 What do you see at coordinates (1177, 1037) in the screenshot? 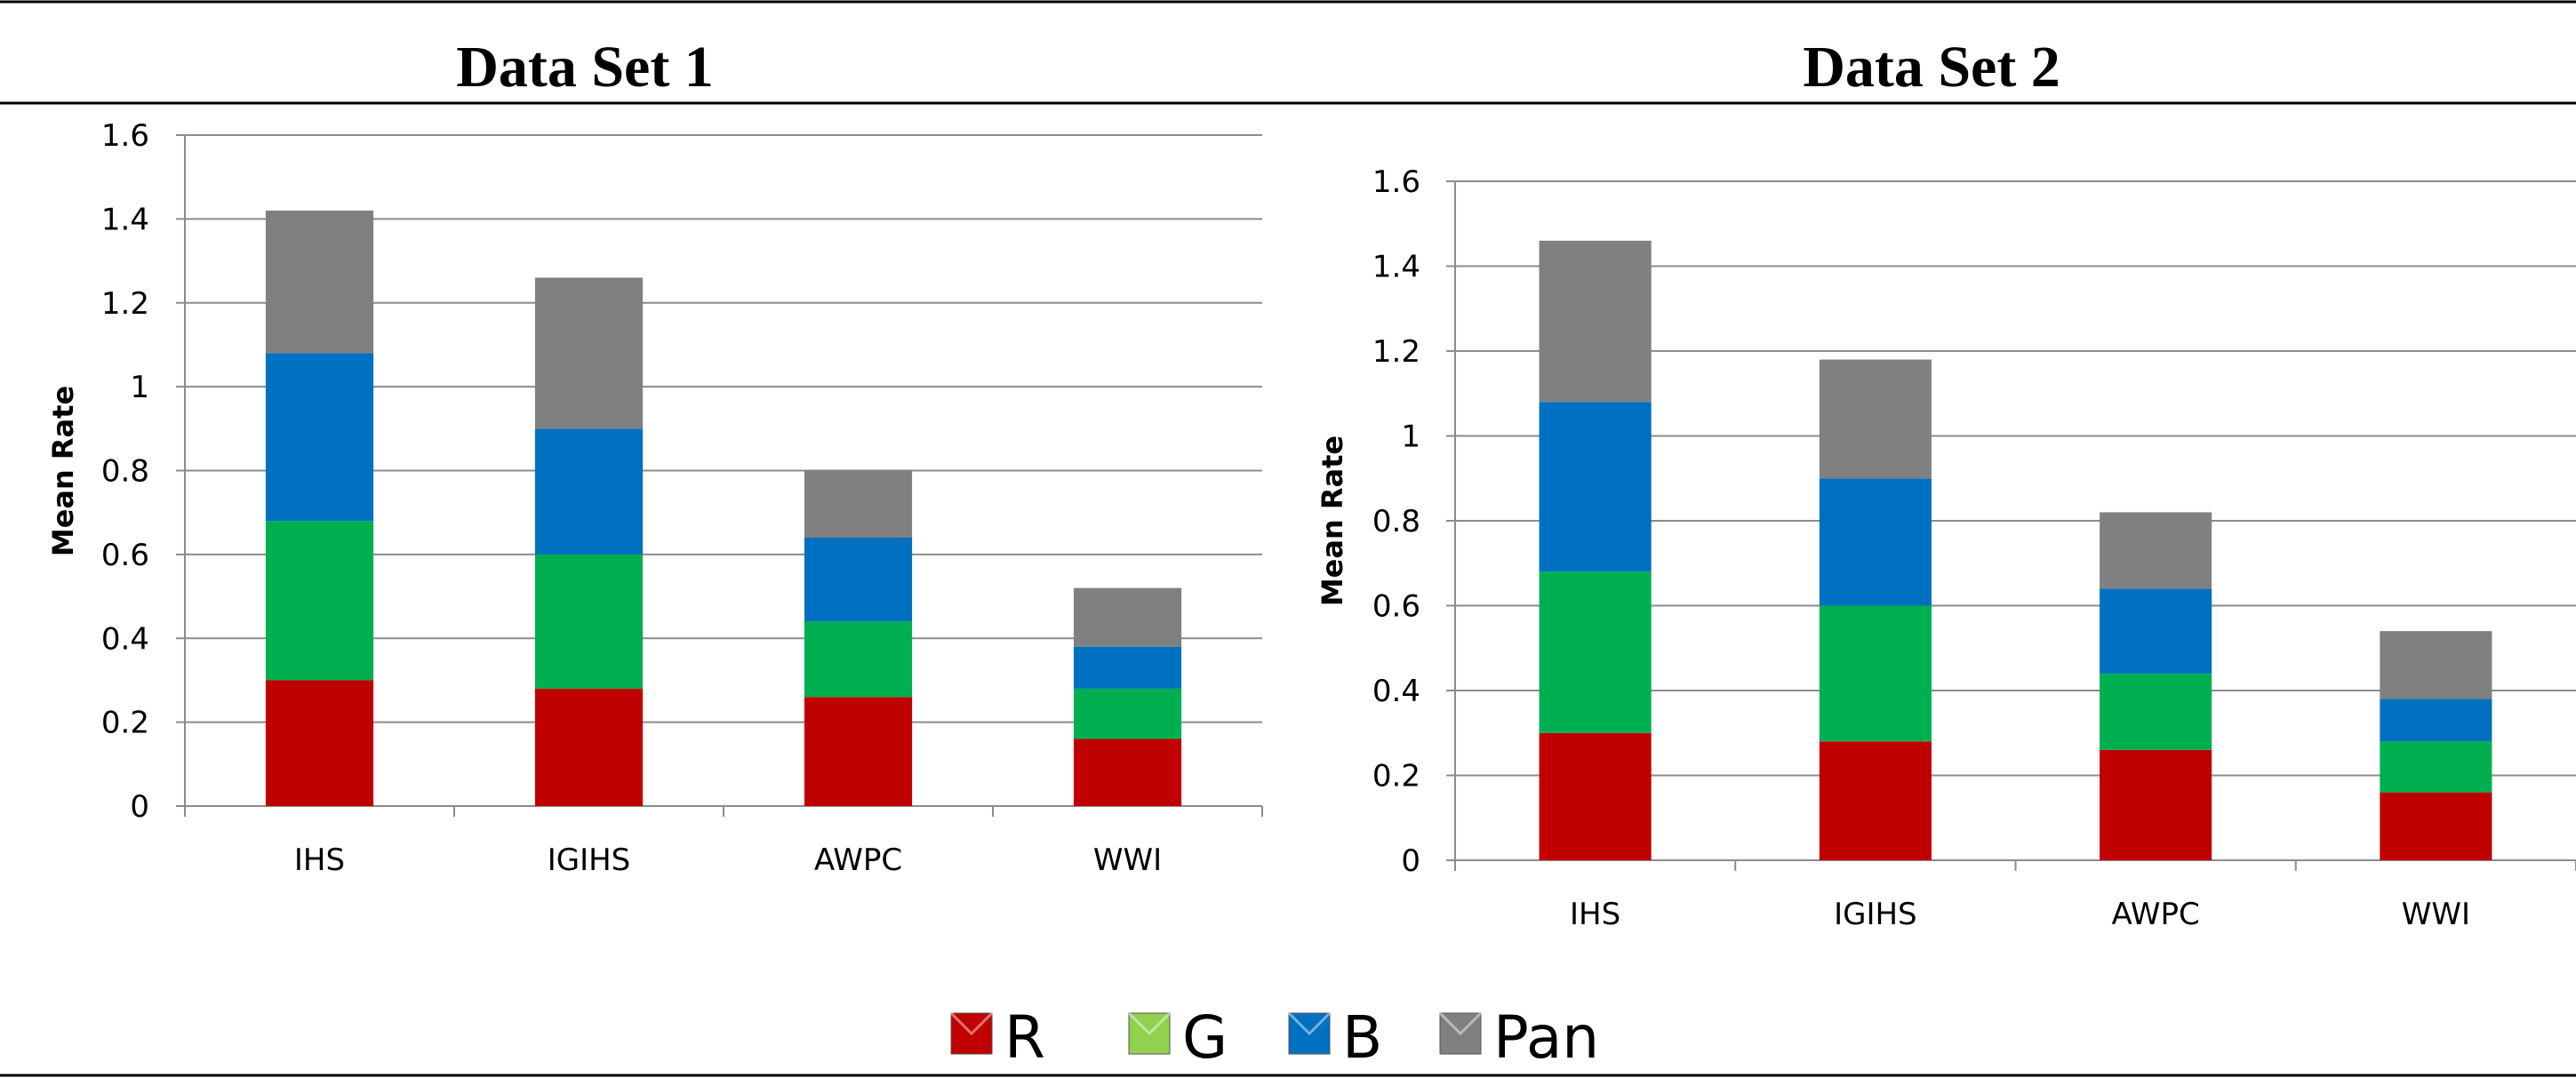
I see `legend-item-g: G` at bounding box center [1177, 1037].